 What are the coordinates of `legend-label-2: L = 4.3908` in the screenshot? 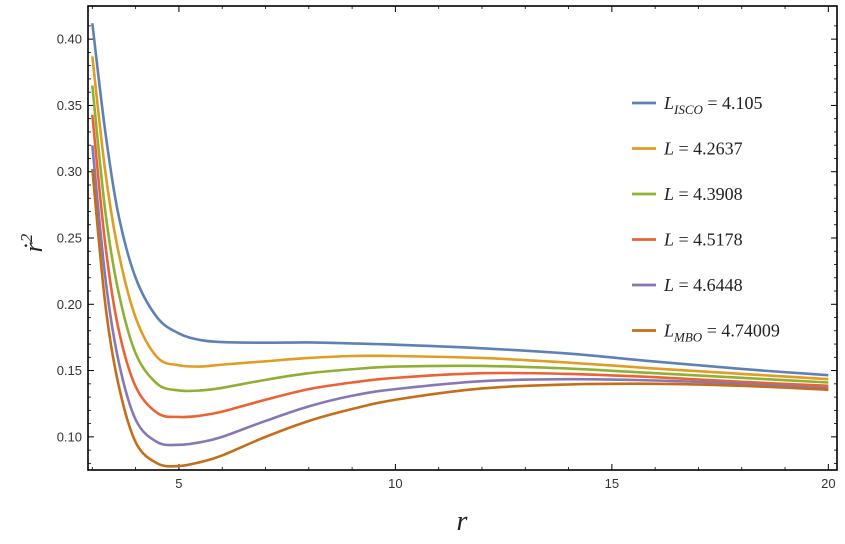 It's located at (703, 194).